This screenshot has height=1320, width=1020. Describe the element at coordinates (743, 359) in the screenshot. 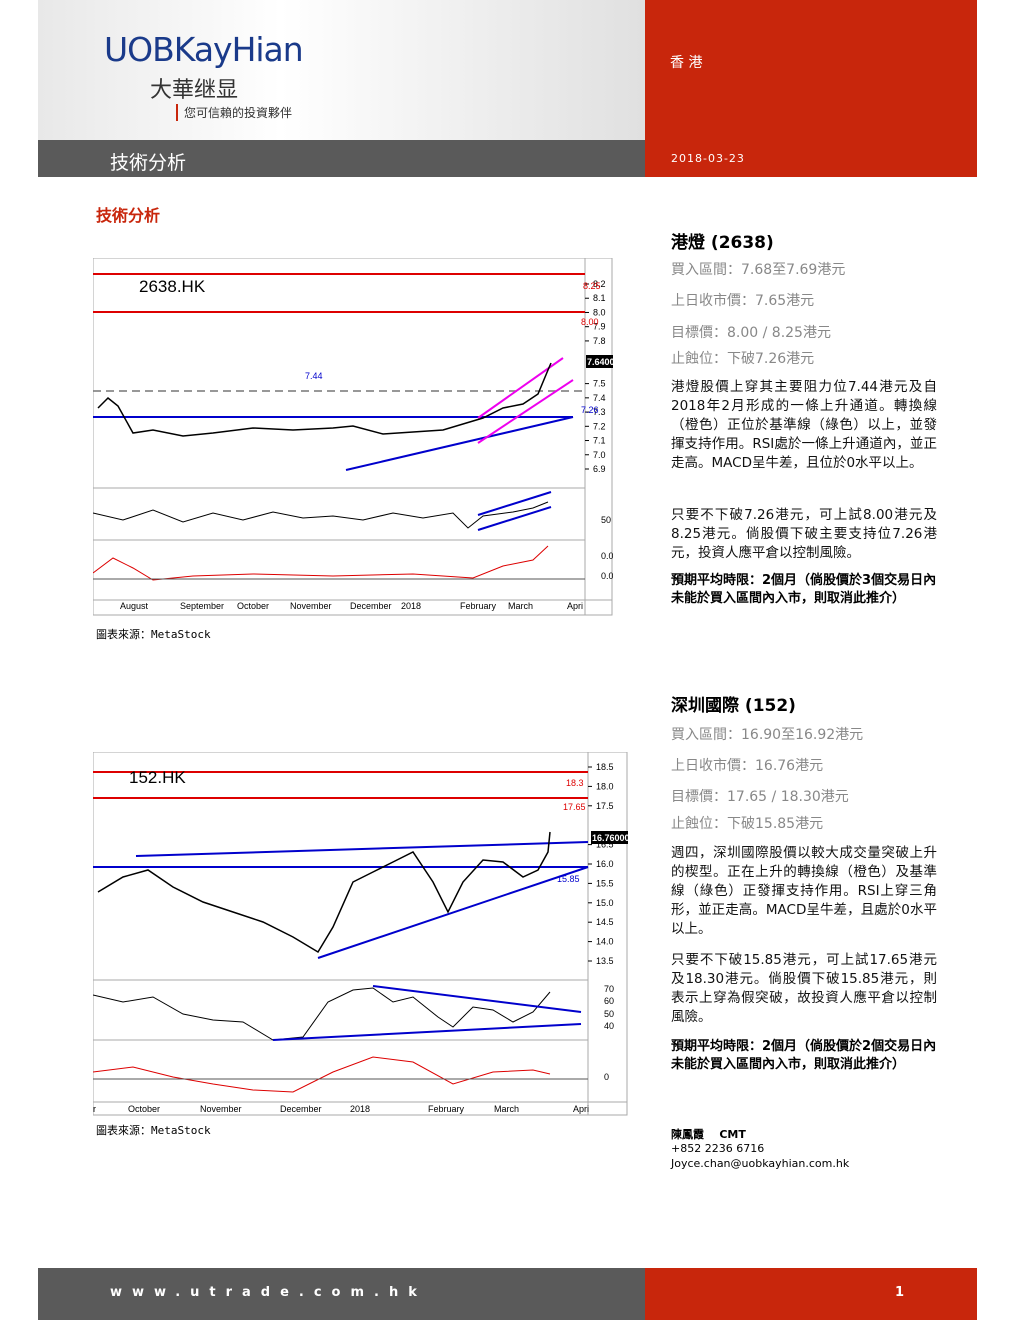

I see `stock-stop: 止蝕位：下破7.26港元` at that location.